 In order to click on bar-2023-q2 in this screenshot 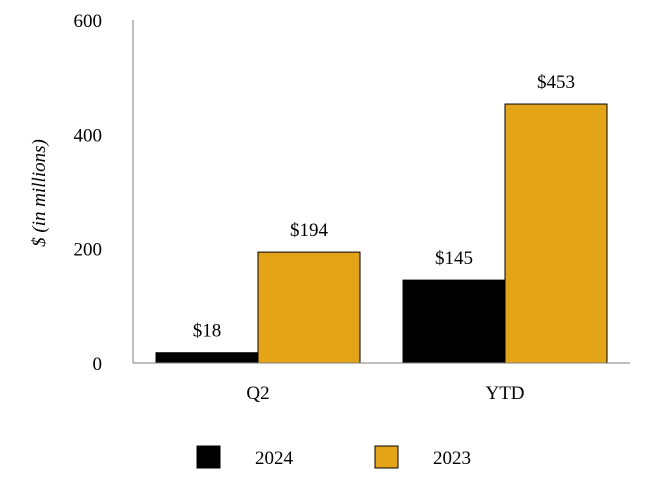, I will do `click(309, 307)`.